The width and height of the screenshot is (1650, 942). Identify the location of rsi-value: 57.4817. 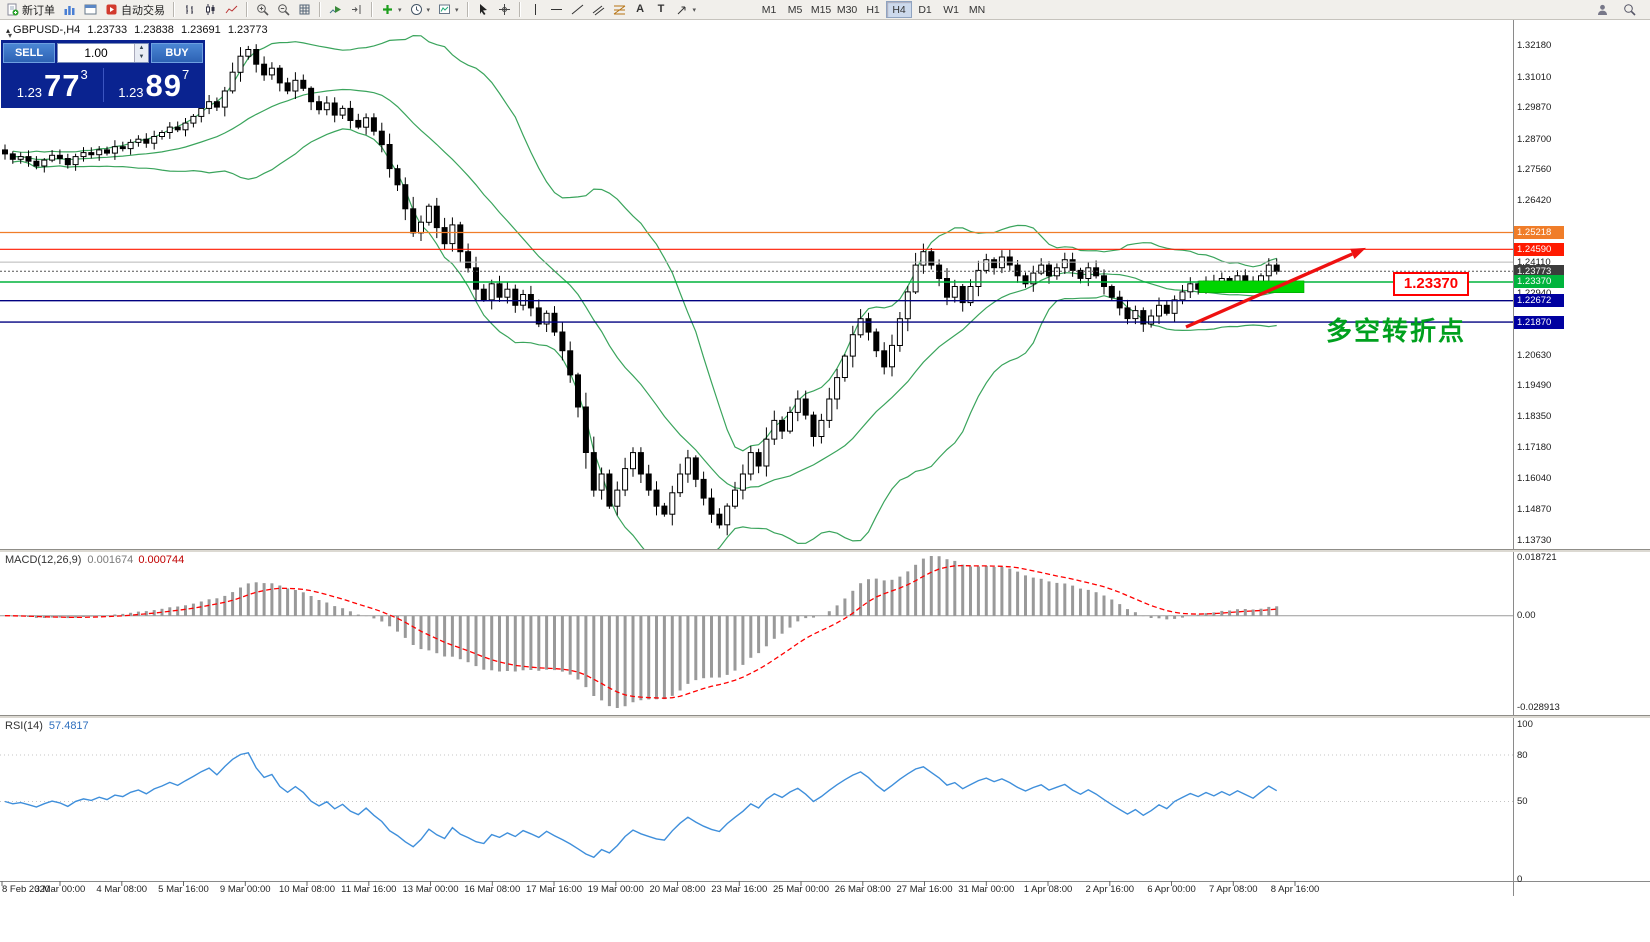
(68, 726).